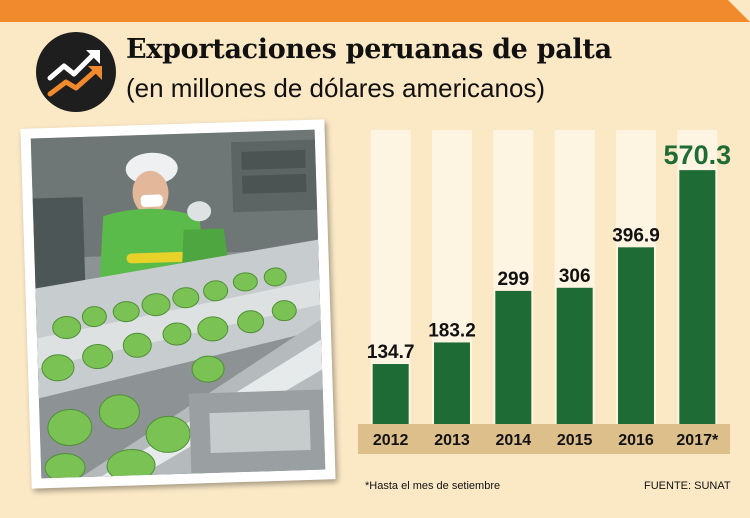 The width and height of the screenshot is (750, 518). What do you see at coordinates (433, 486) in the screenshot?
I see `footnote: *Hasta el mes de setiembre` at bounding box center [433, 486].